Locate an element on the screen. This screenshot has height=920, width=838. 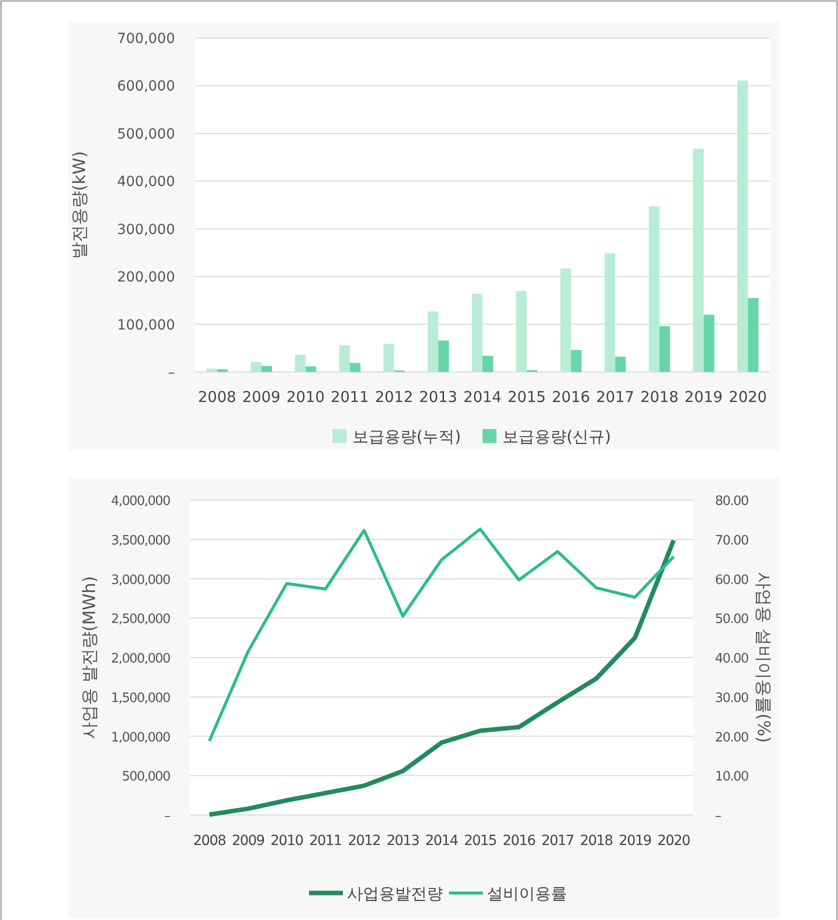
y2-tick-label: – is located at coordinates (718, 816).